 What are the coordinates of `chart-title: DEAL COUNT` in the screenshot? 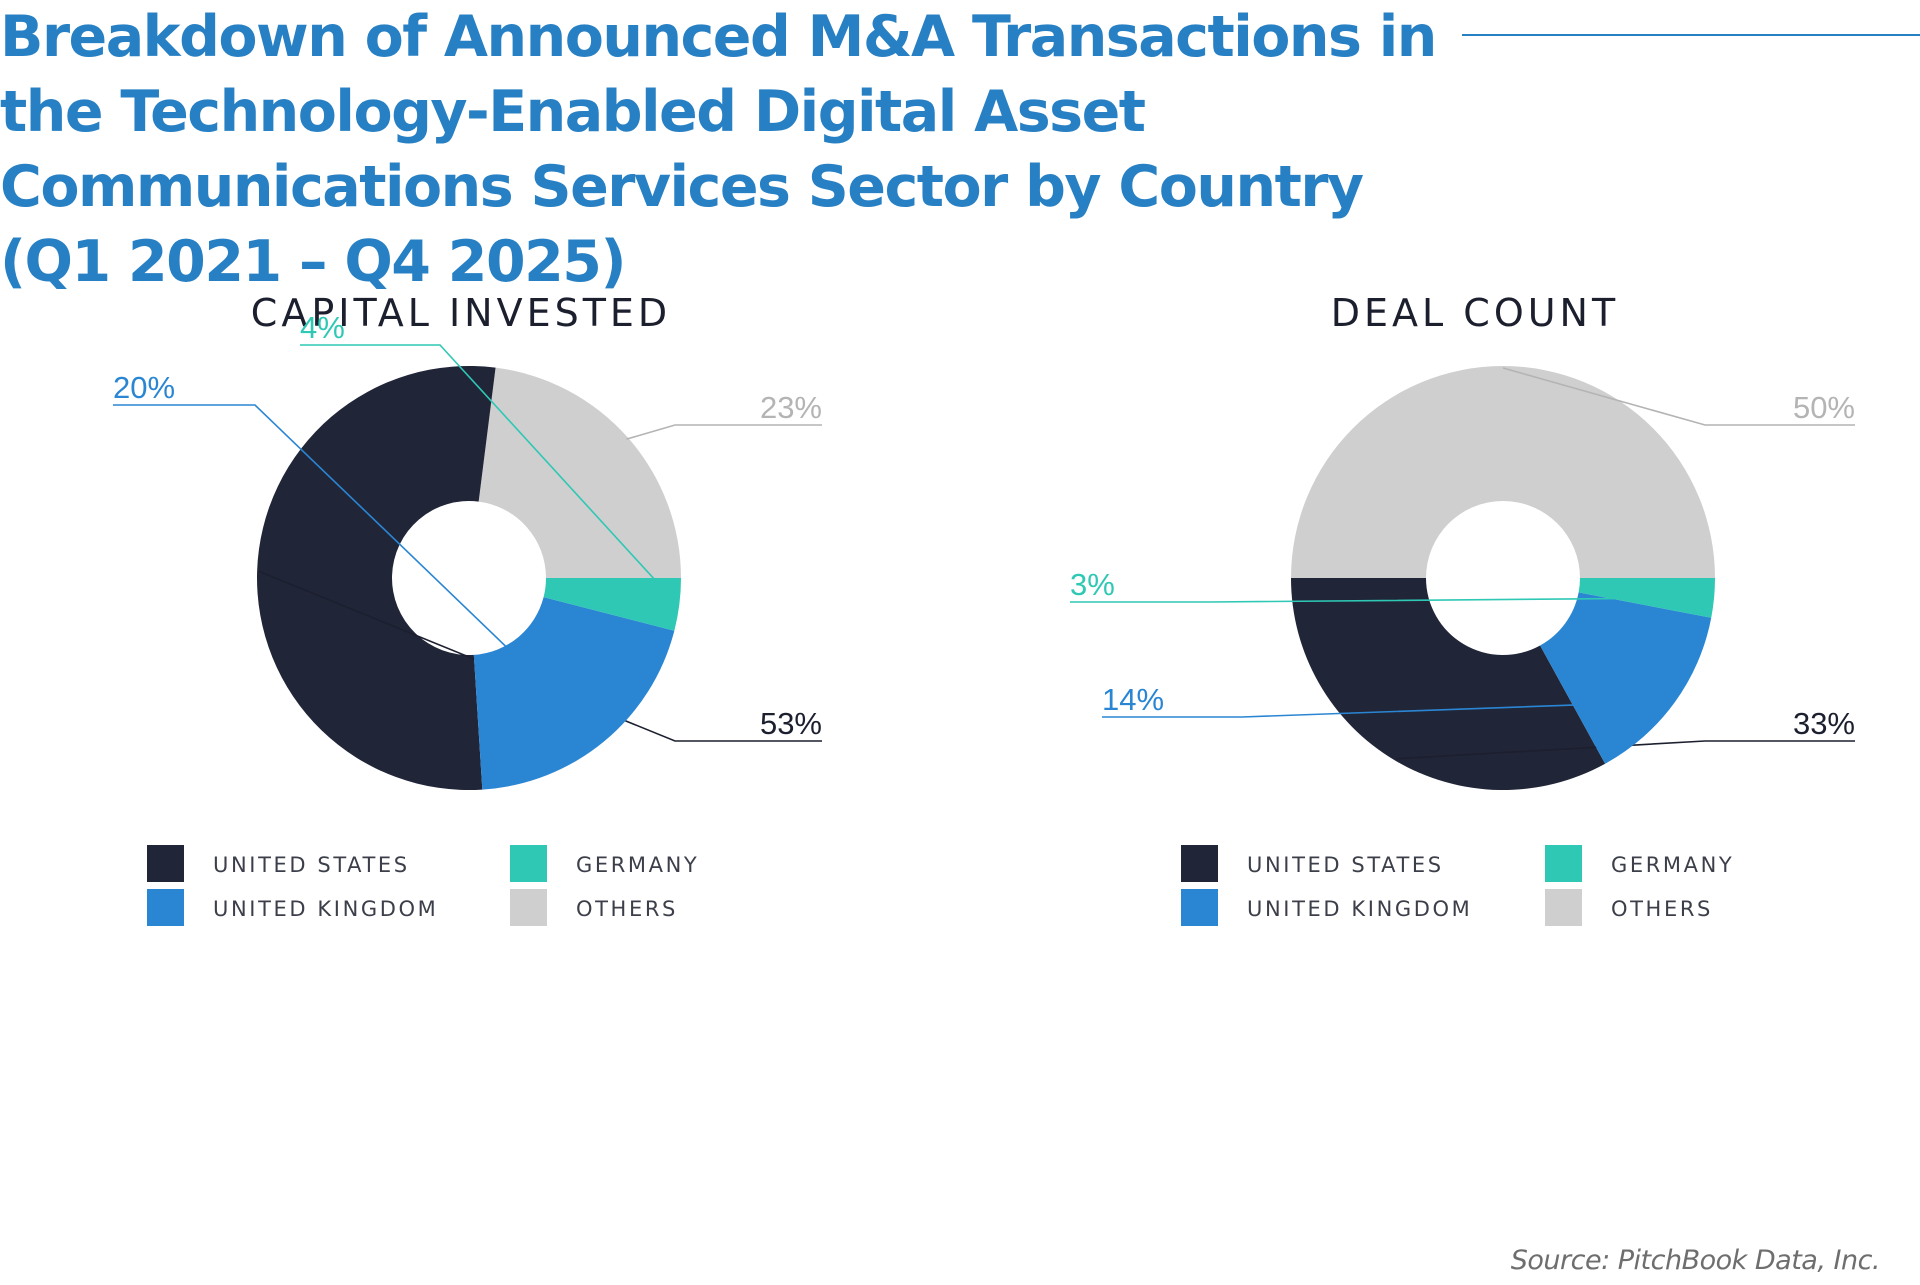 It's located at (1475, 313).